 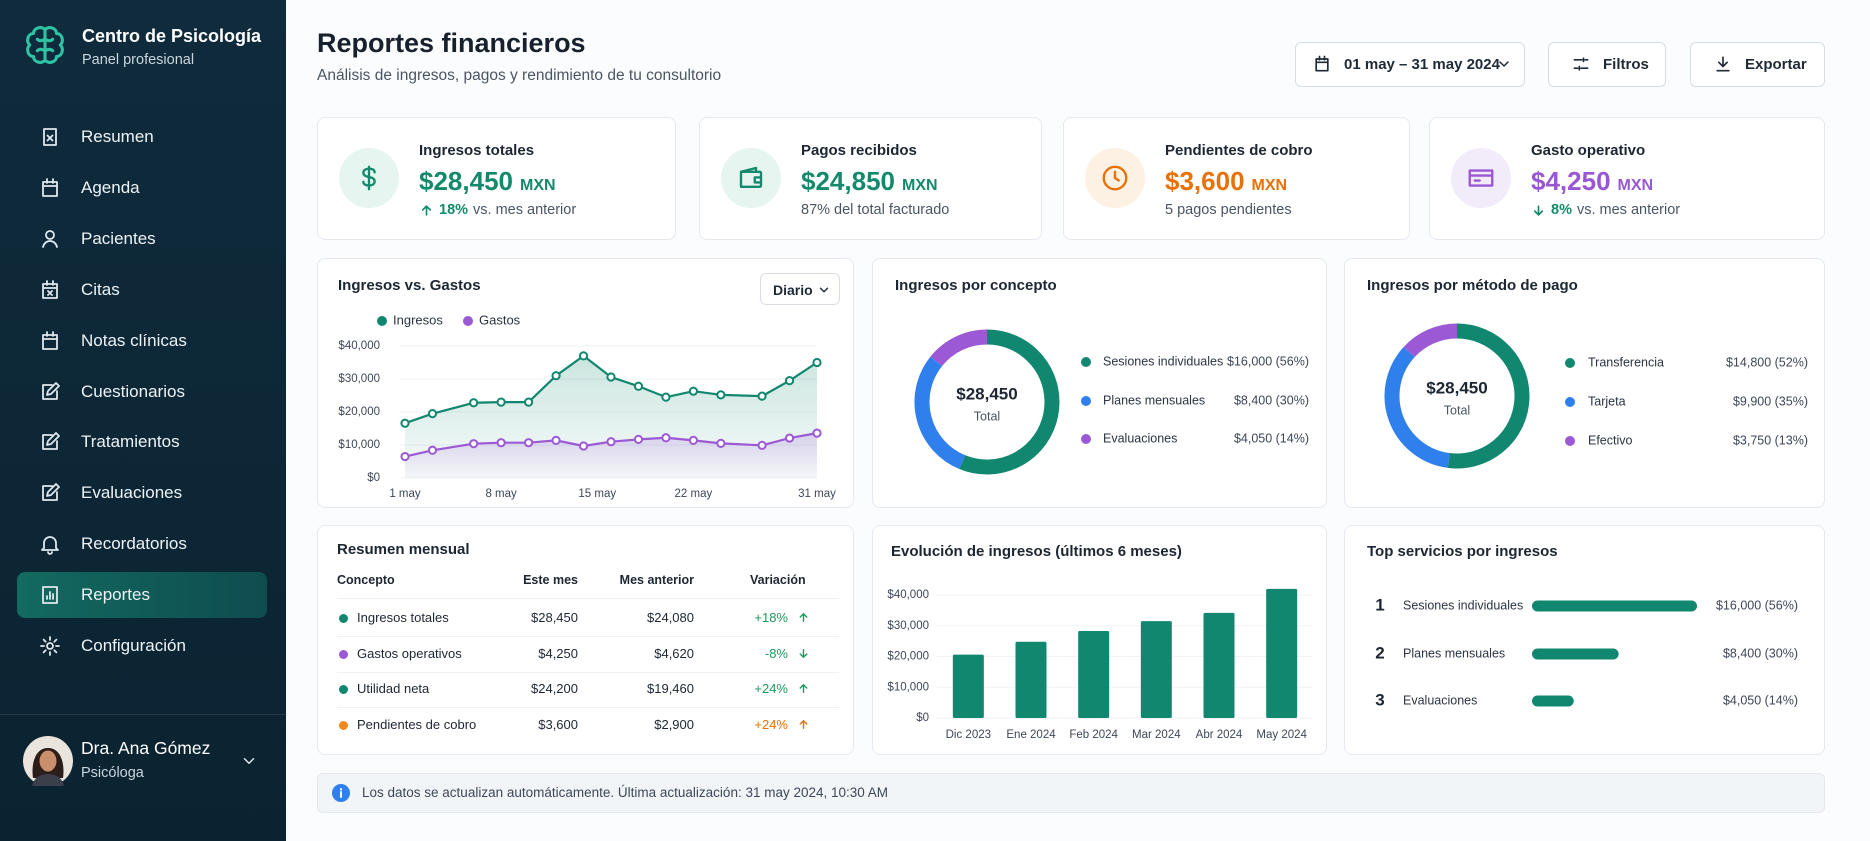 I want to click on legend-label: Evaluaciones, so click(x=1140, y=438).